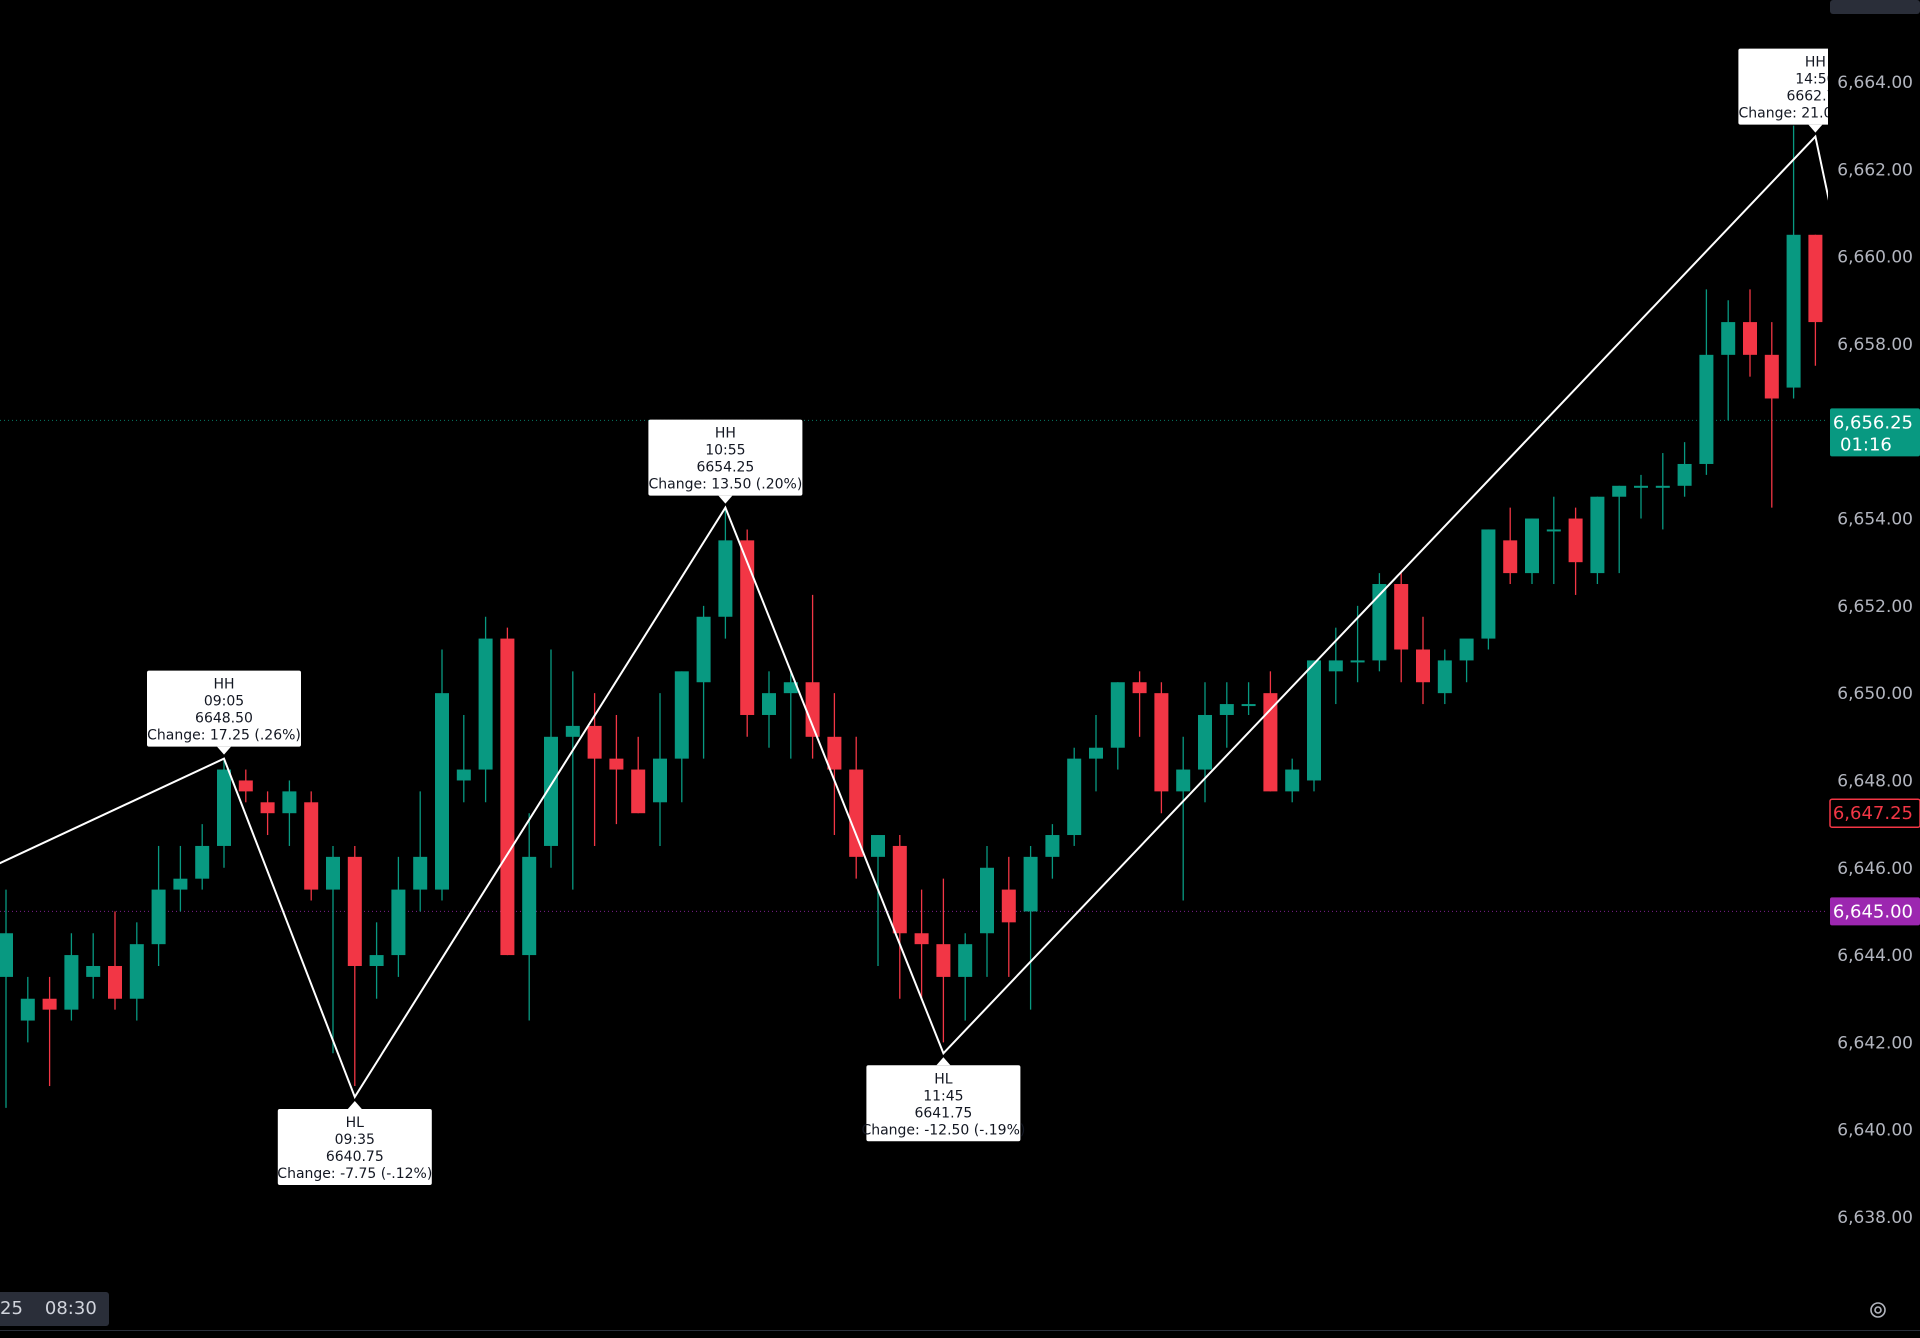  I want to click on last-price-tag, so click(1875, 432).